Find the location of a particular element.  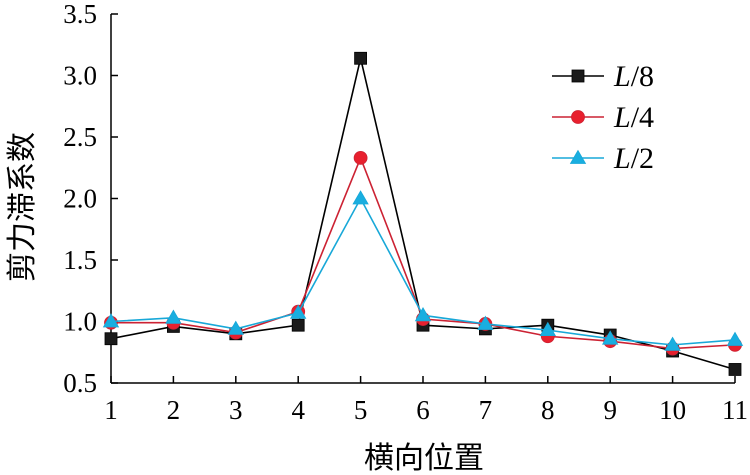

legend-label: L/2 is located at coordinates (633, 158).